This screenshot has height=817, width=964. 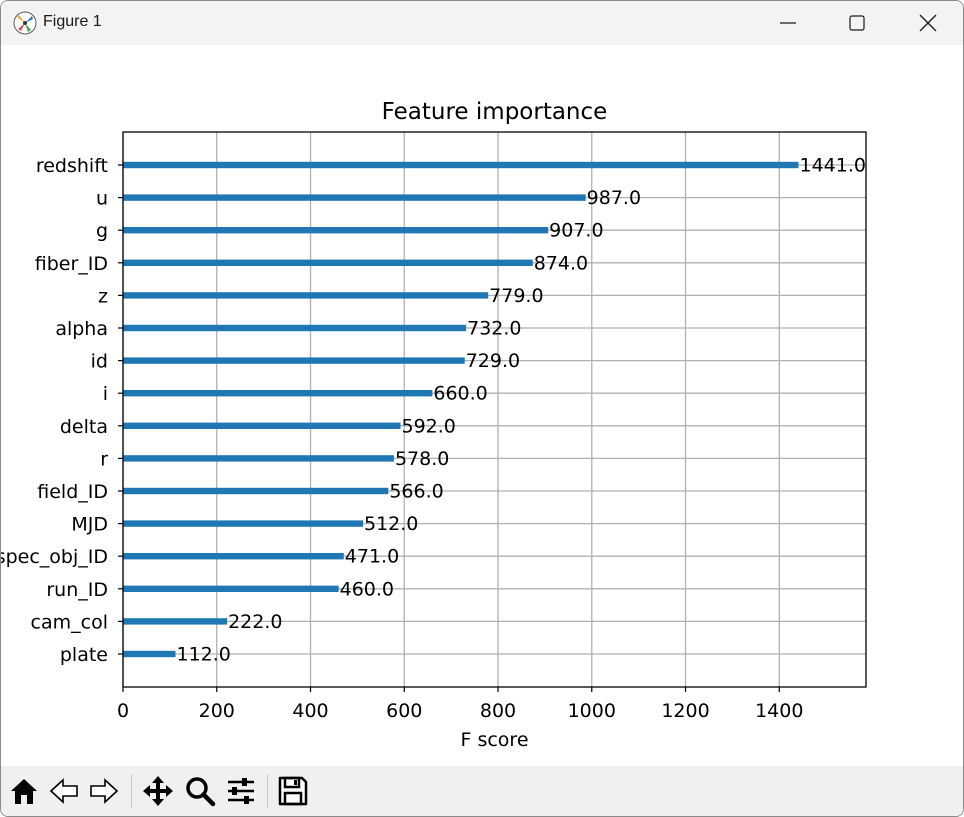 I want to click on bar-value-label: 222.0, so click(x=255, y=622).